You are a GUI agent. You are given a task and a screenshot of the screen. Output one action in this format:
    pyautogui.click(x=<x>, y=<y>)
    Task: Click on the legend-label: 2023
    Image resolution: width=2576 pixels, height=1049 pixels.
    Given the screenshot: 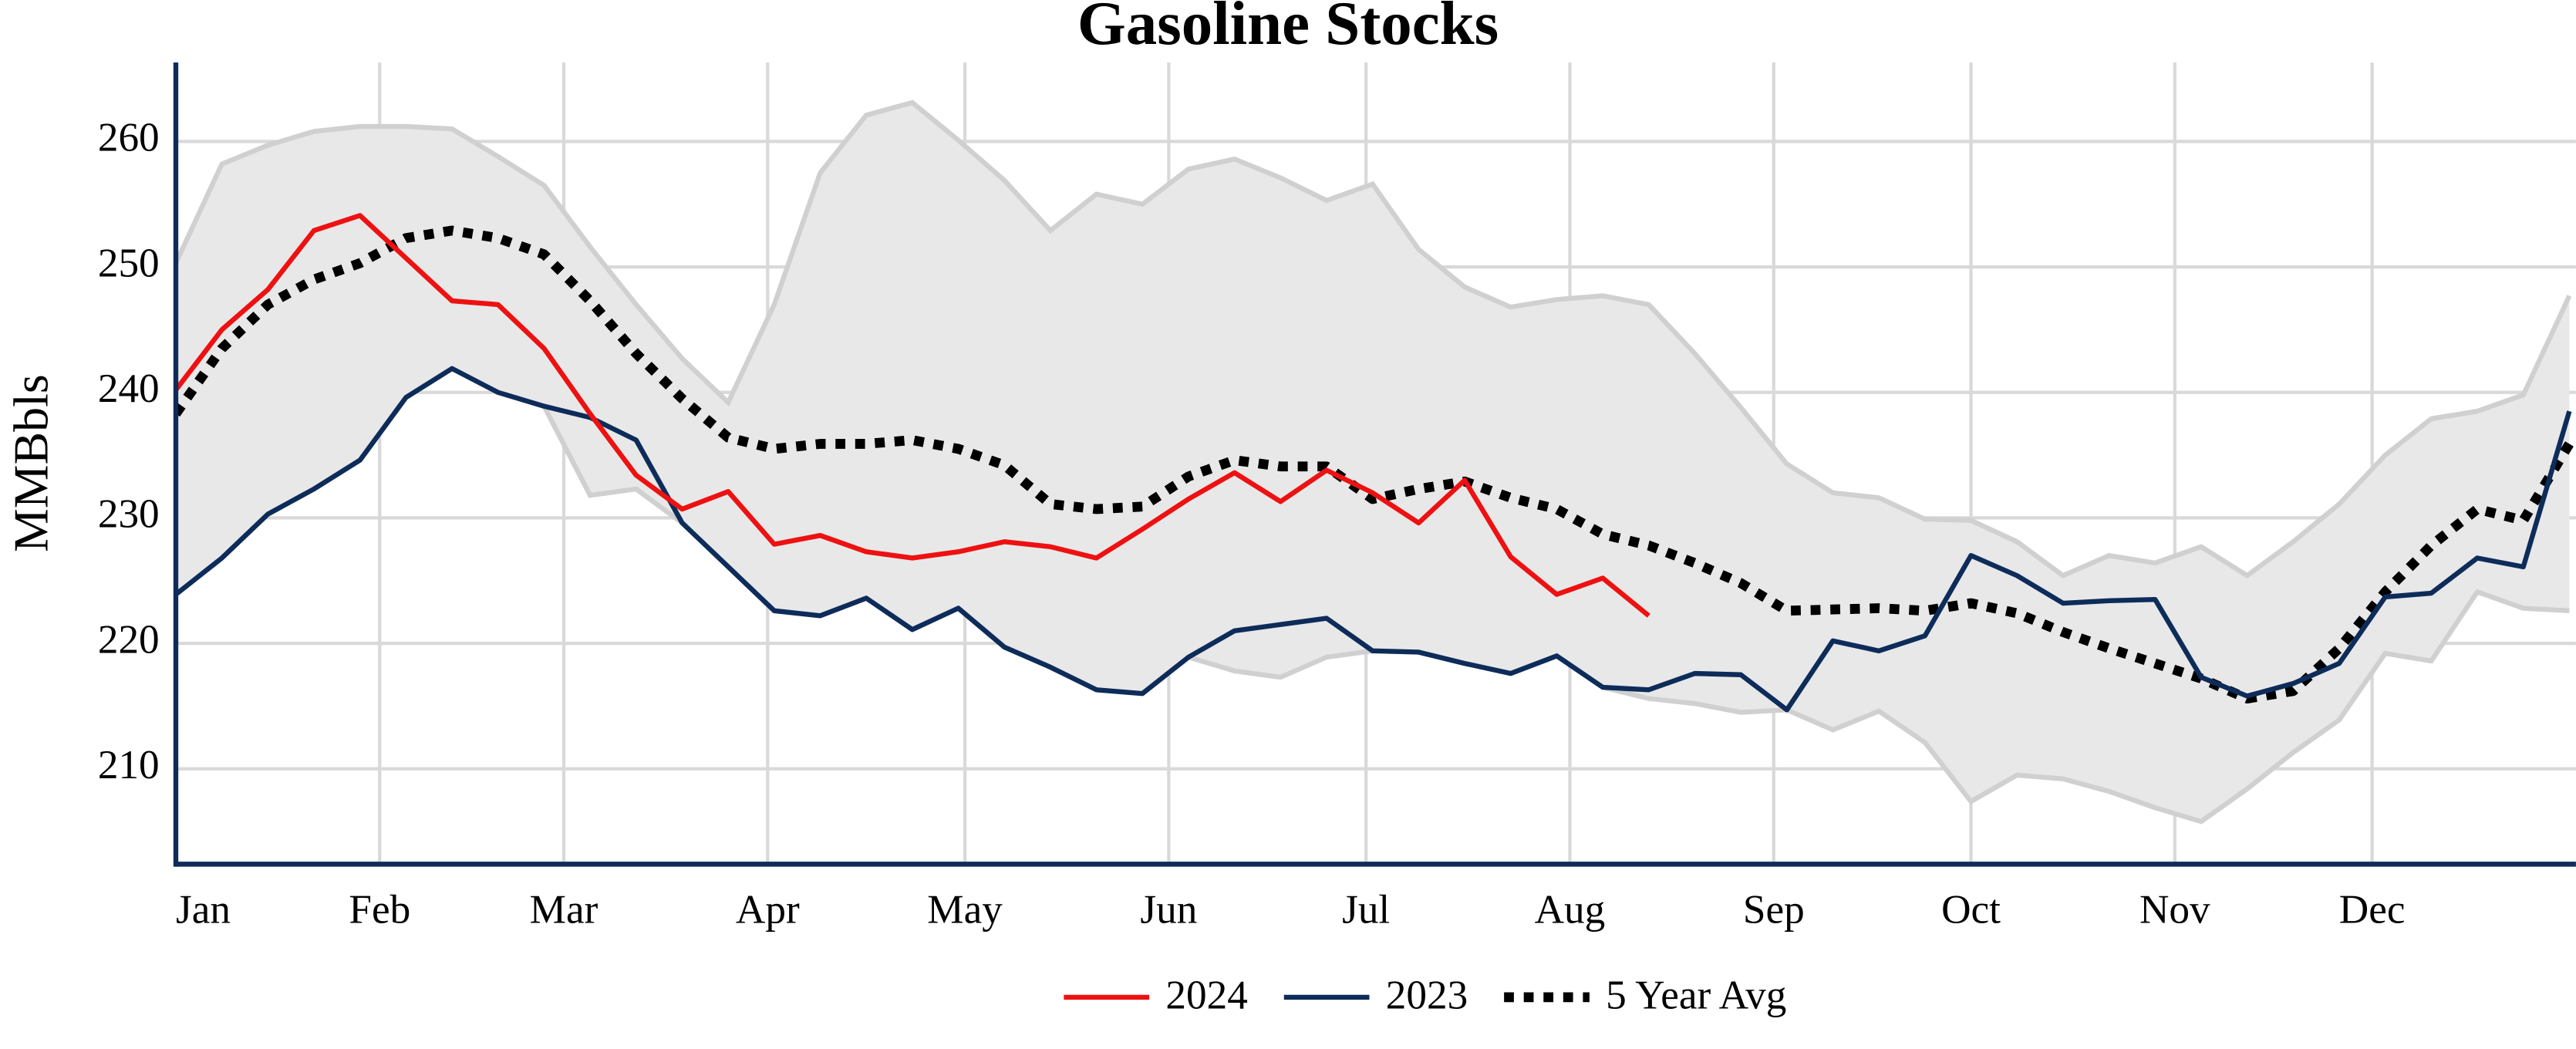 What is the action you would take?
    pyautogui.click(x=1427, y=994)
    